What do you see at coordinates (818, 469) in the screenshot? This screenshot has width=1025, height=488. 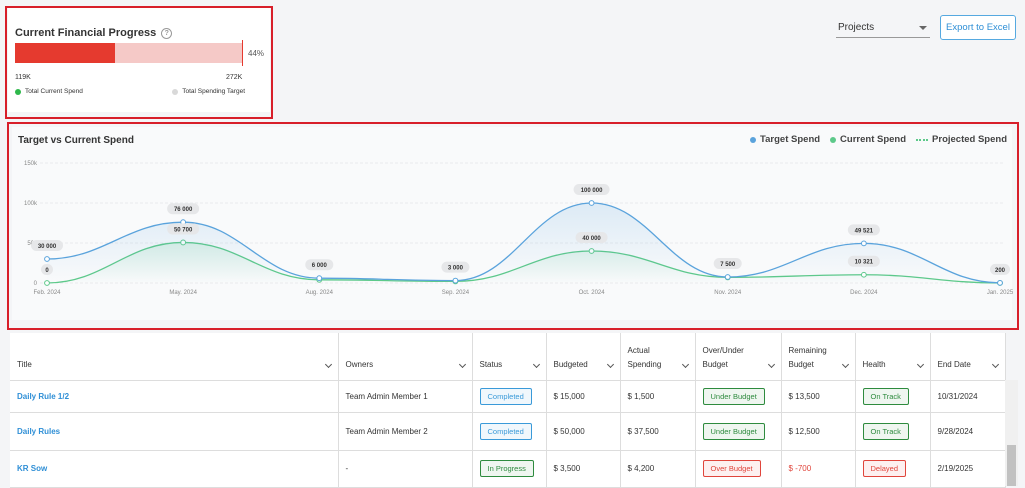 I see `table-cell: $ -700` at bounding box center [818, 469].